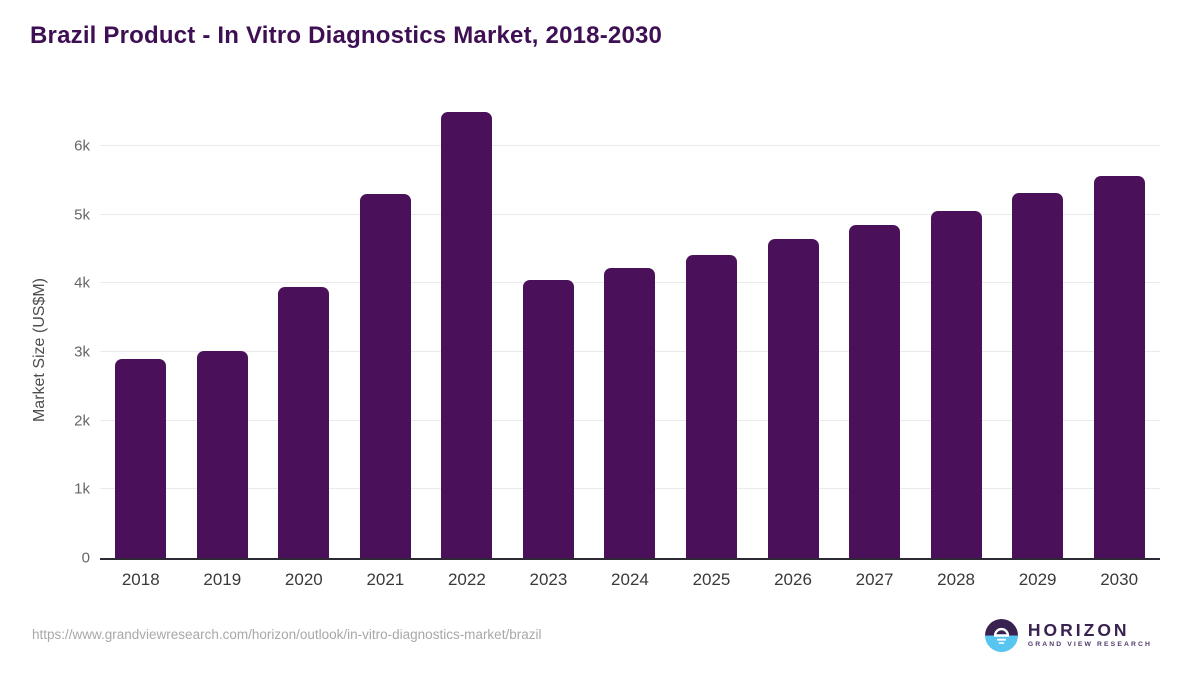 The width and height of the screenshot is (1200, 675). What do you see at coordinates (222, 579) in the screenshot?
I see `x-tick-label: 2019` at bounding box center [222, 579].